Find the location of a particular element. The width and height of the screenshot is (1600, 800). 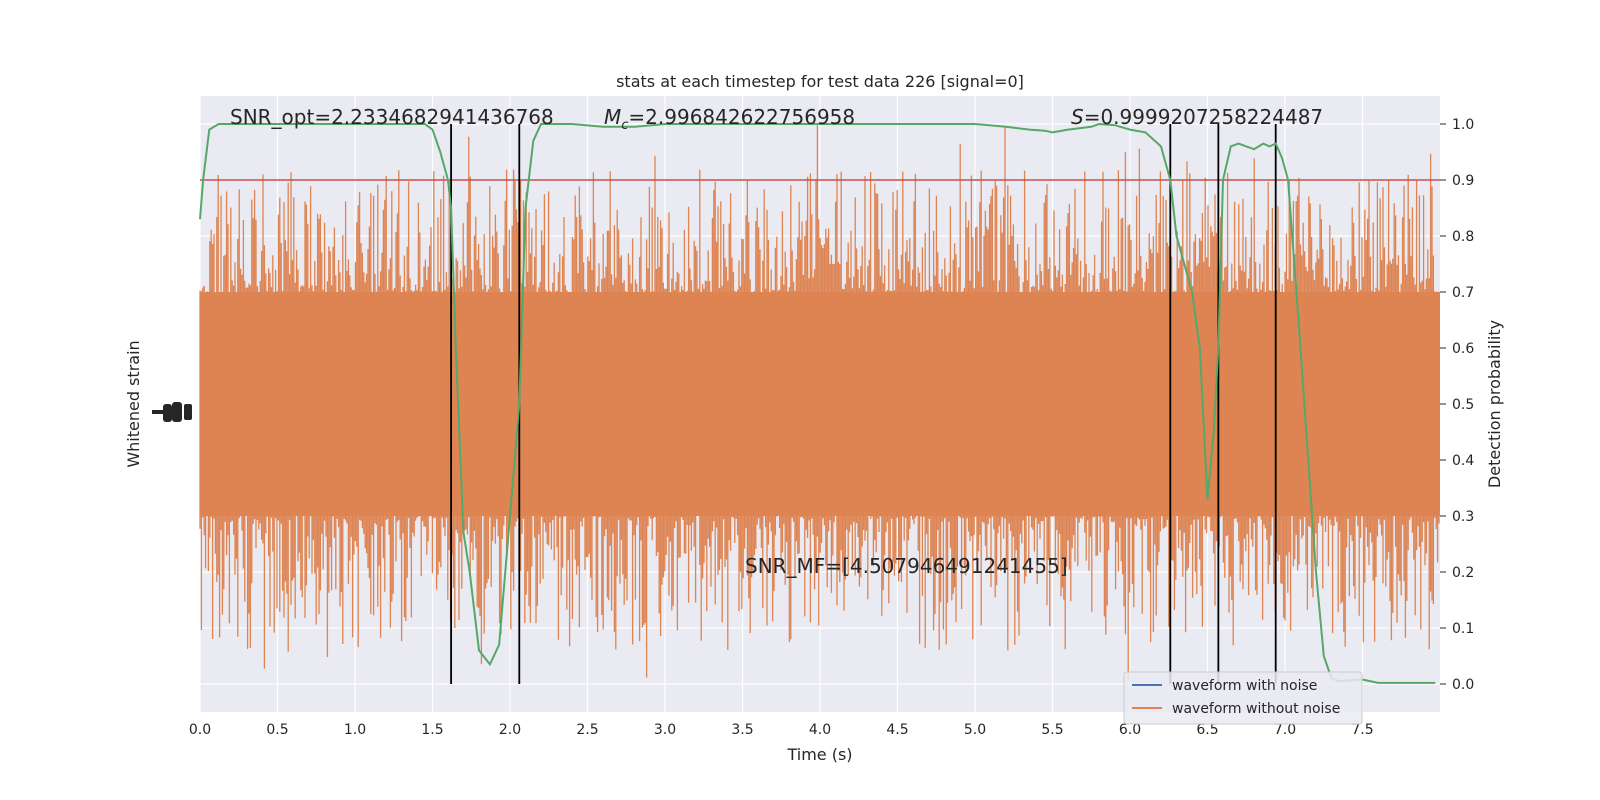

legend-label-with-noise: waveform with noise is located at coordinates (1244, 686).